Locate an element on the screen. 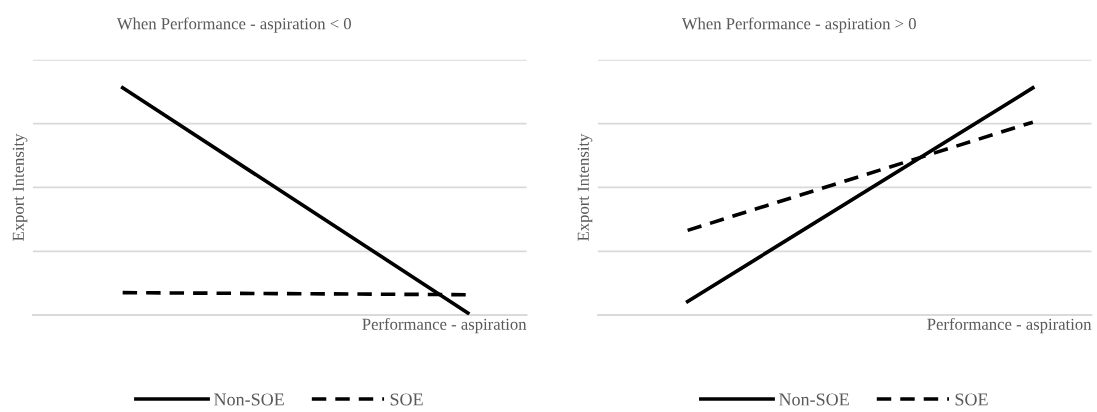 This screenshot has height=412, width=1097. chart-title: When Performance - aspiration > 0 is located at coordinates (798, 25).